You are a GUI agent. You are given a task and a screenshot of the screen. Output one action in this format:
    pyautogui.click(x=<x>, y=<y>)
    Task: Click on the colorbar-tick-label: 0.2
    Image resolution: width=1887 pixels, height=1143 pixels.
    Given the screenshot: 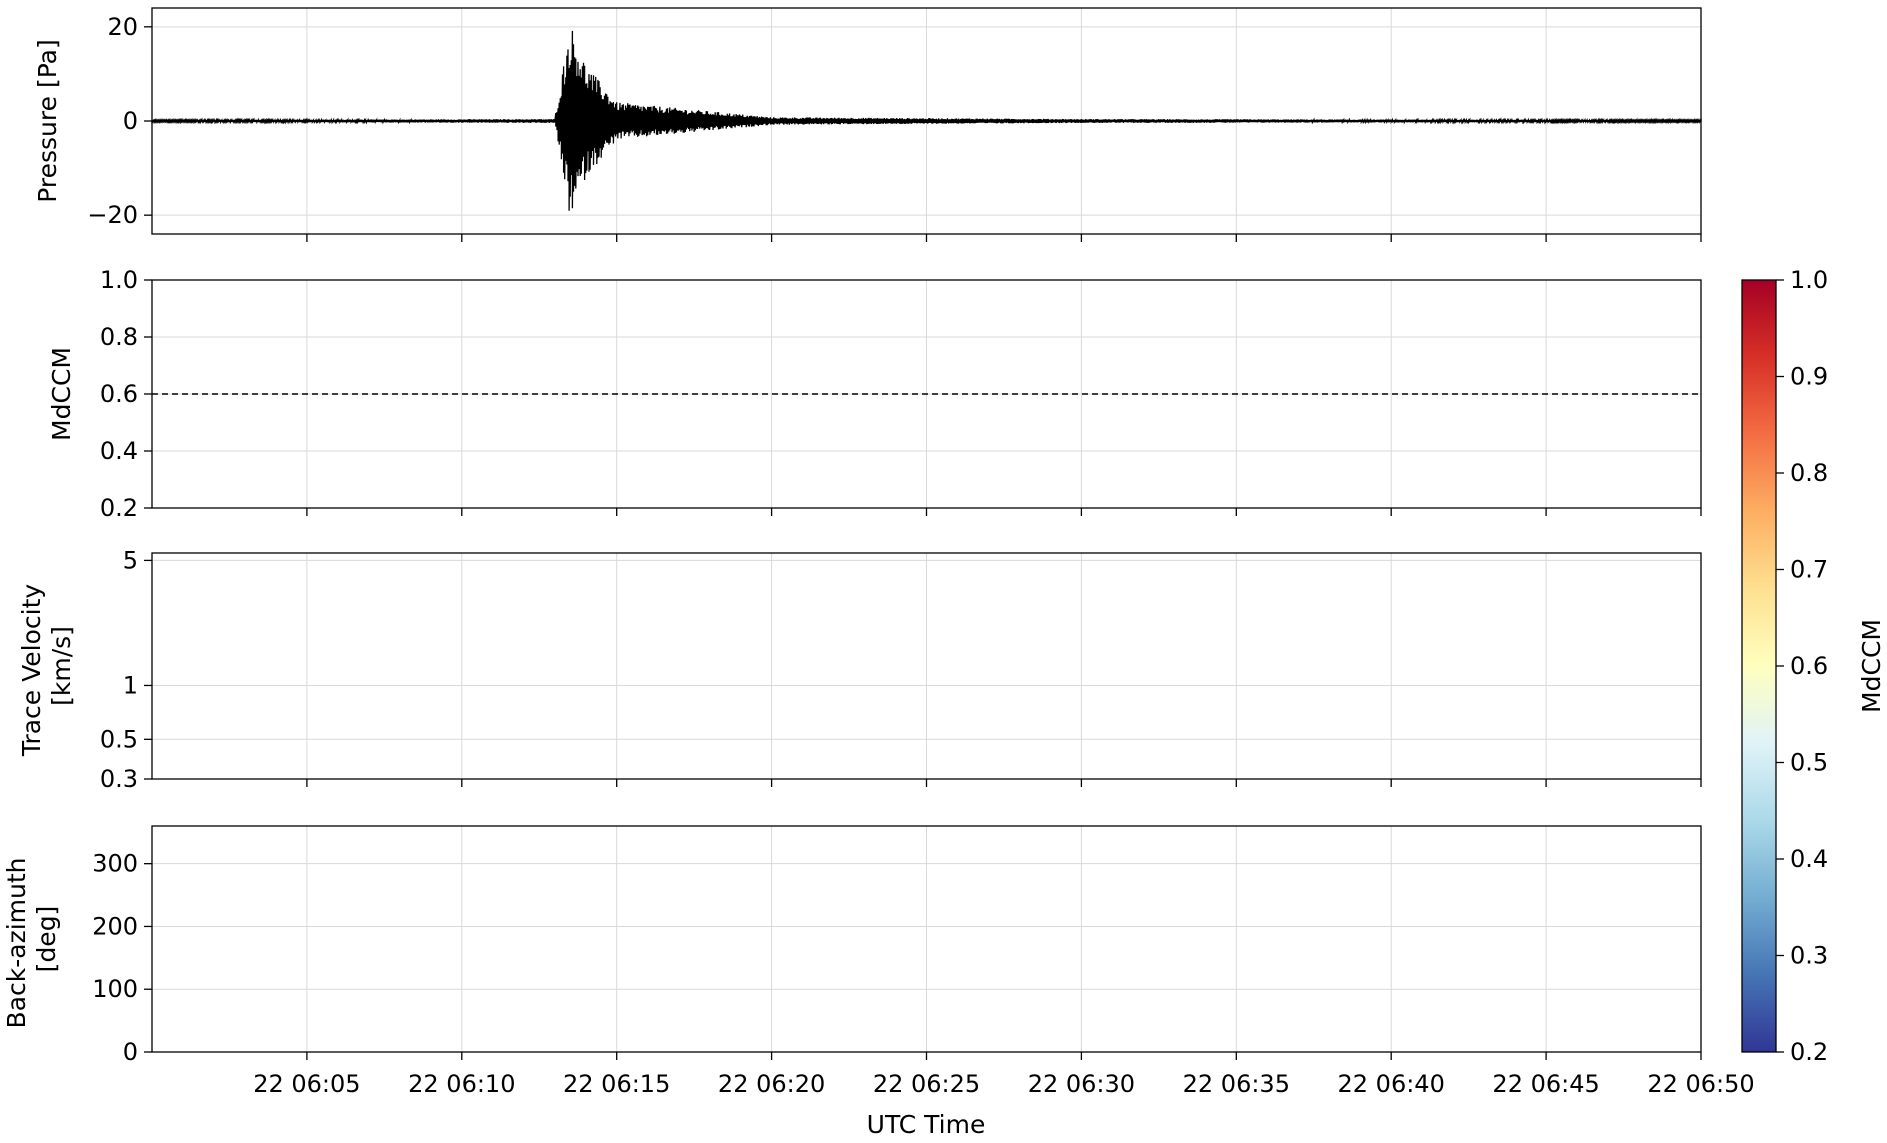 What is the action you would take?
    pyautogui.click(x=1809, y=1052)
    